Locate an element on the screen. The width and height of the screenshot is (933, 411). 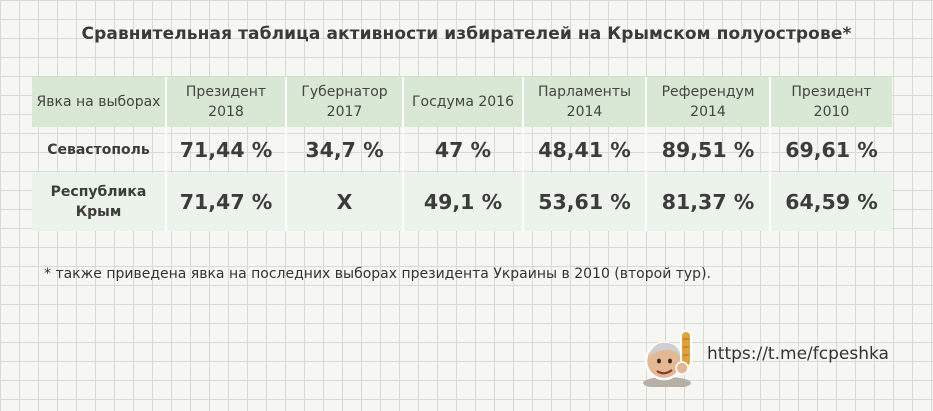
data-cell: 47 % is located at coordinates (463, 150).